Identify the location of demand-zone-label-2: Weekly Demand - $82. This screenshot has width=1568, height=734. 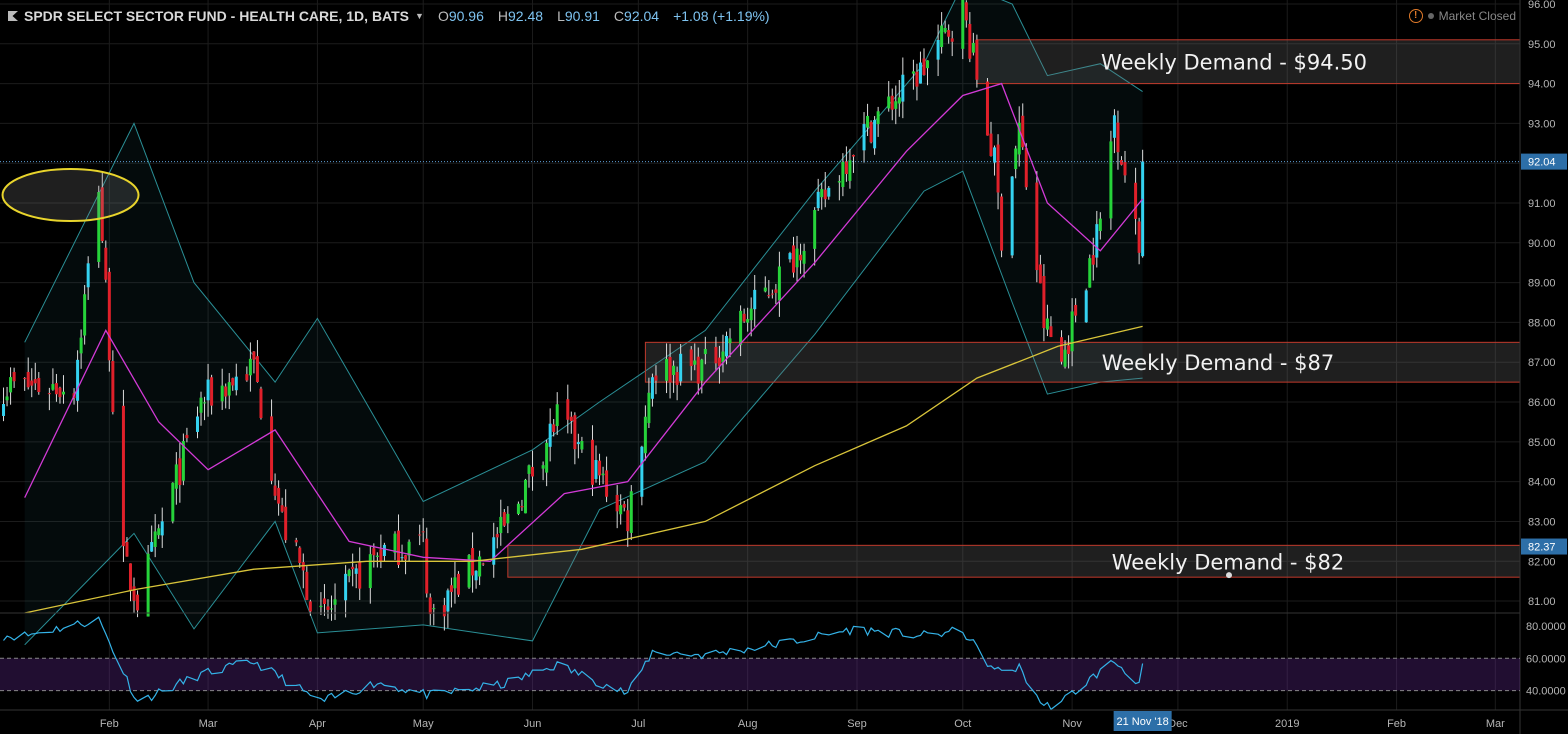
(1228, 562).